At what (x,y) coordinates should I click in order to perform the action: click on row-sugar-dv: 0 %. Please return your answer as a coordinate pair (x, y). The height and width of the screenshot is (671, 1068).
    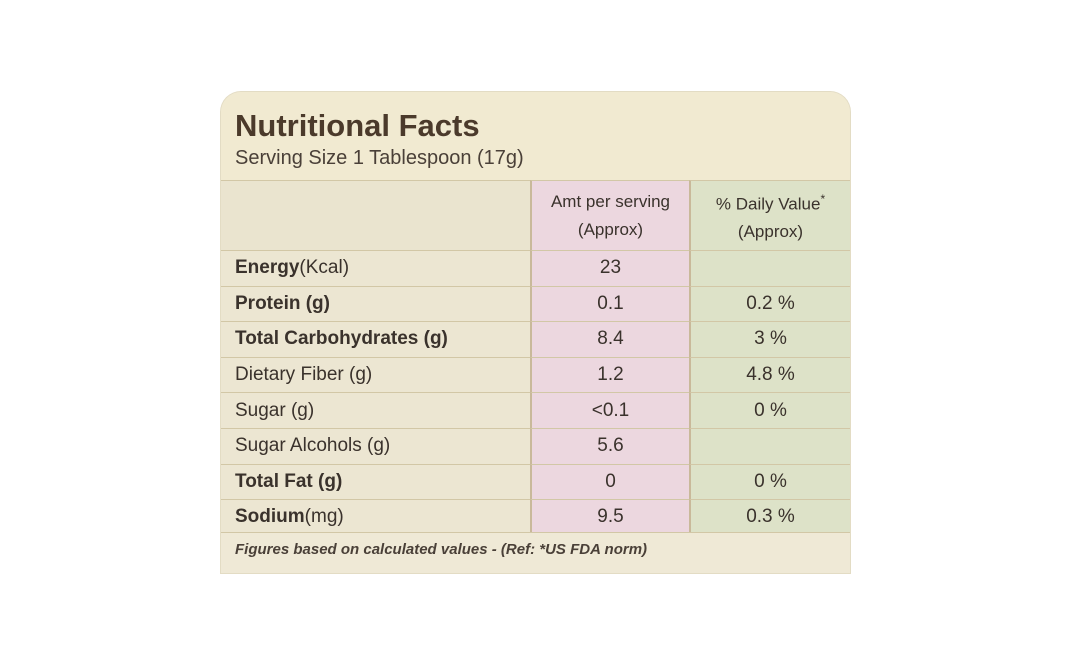
    Looking at the image, I should click on (769, 410).